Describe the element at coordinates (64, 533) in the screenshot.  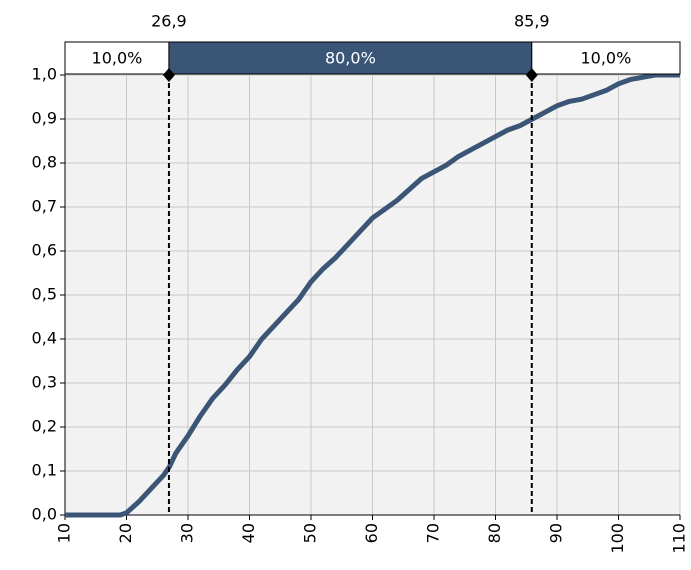
I see `x-tick-label: 10` at that location.